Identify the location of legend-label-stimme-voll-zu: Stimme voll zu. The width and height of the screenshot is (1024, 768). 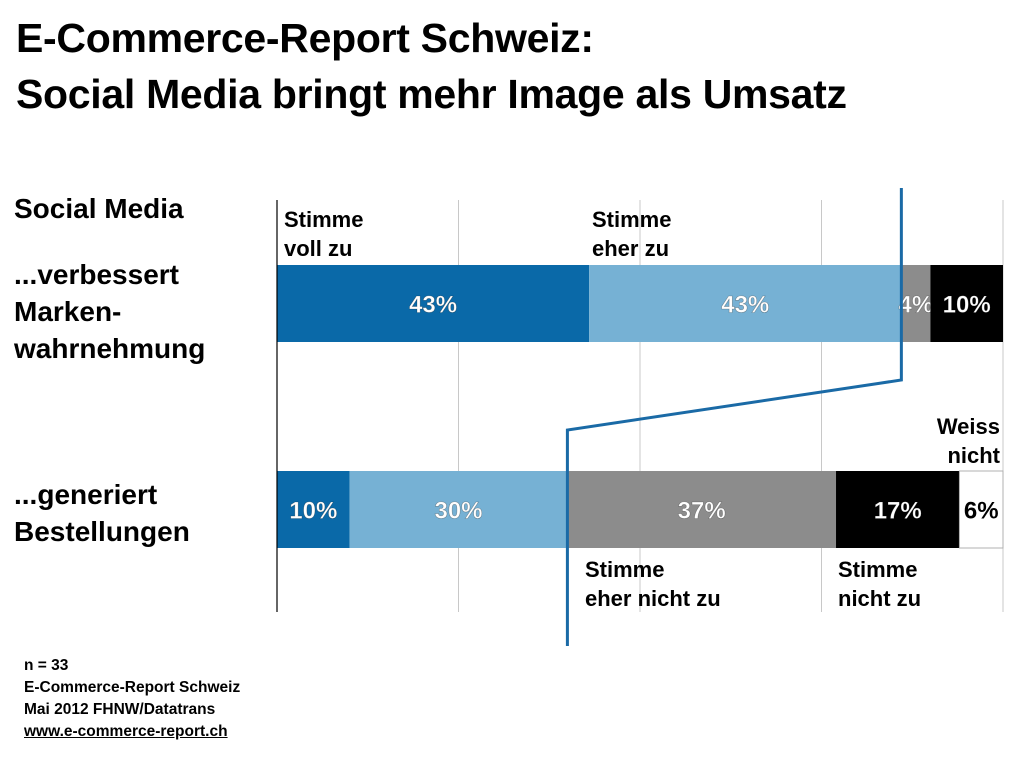
(324, 234).